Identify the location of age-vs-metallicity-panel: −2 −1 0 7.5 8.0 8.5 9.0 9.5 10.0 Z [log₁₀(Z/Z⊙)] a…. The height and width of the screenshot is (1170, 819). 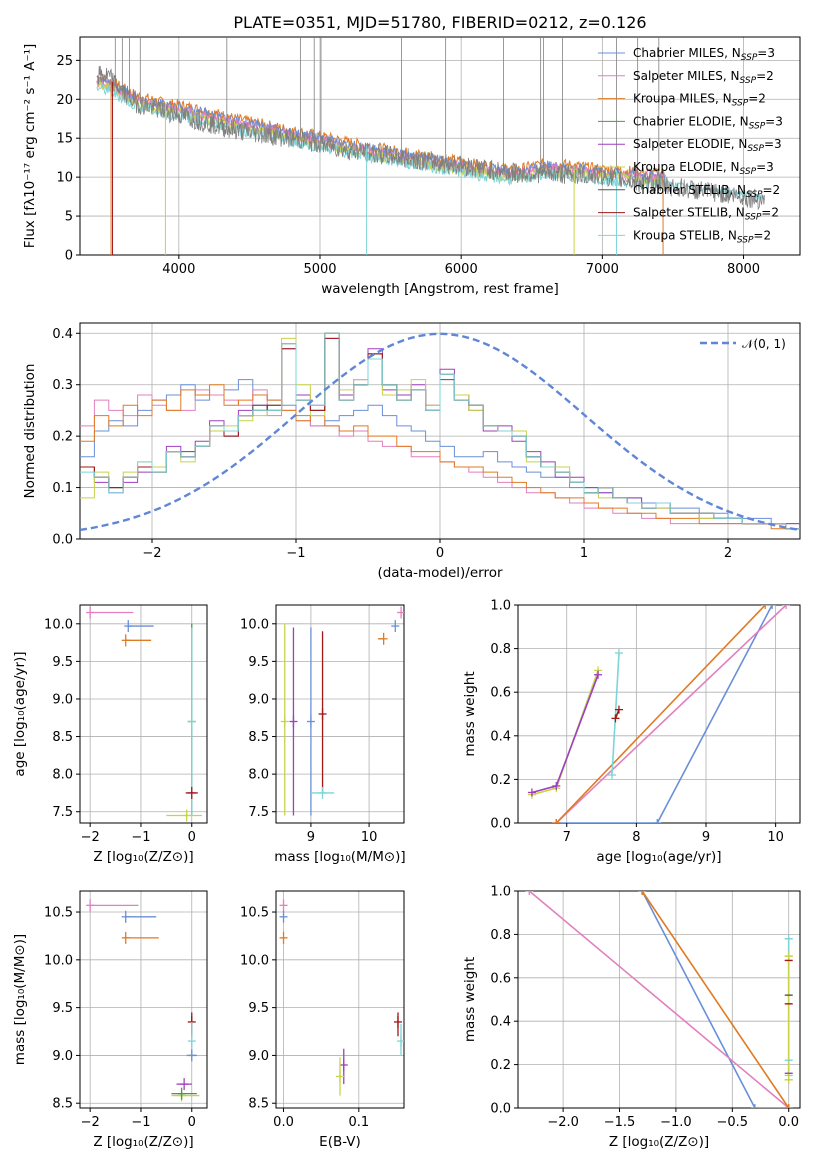
(110, 734).